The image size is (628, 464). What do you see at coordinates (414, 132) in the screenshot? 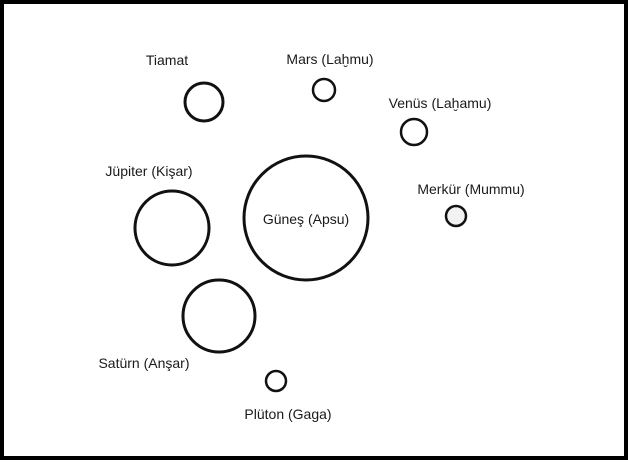
I see `venus-circle` at bounding box center [414, 132].